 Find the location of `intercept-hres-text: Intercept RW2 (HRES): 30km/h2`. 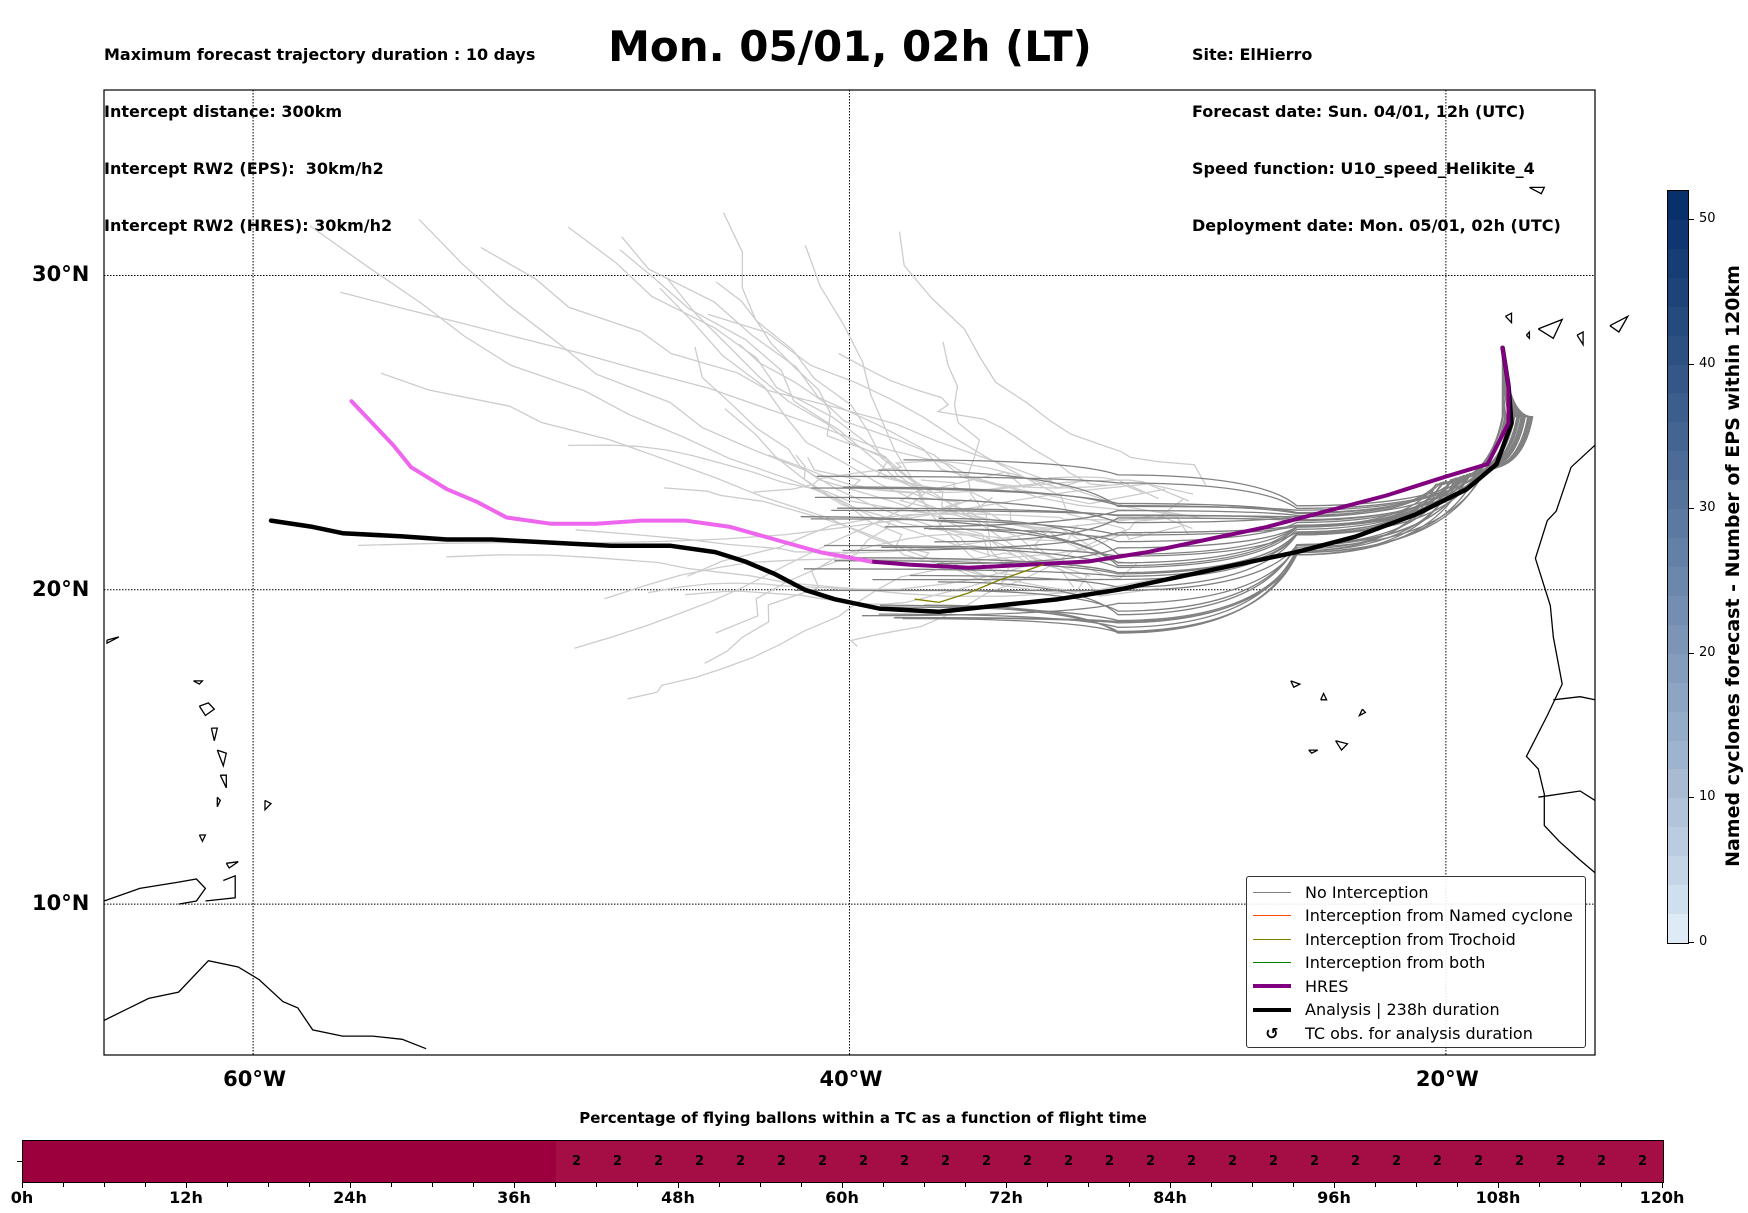

intercept-hres-text: Intercept RW2 (HRES): 30km/h2 is located at coordinates (248, 225).